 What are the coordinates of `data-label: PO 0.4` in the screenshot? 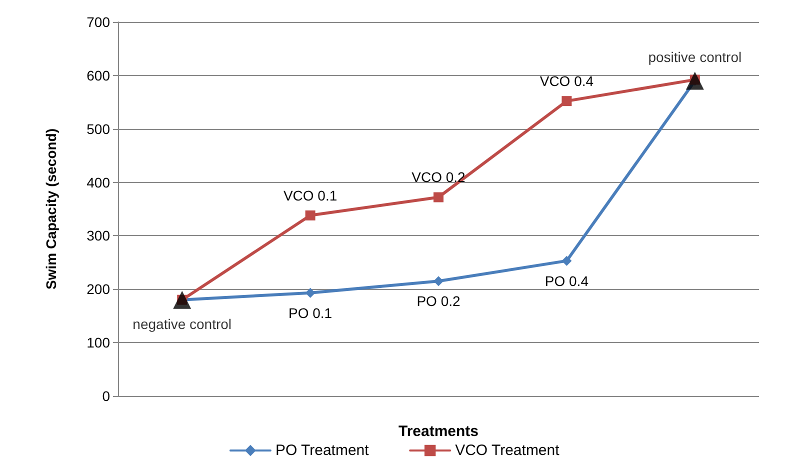 It's located at (566, 280).